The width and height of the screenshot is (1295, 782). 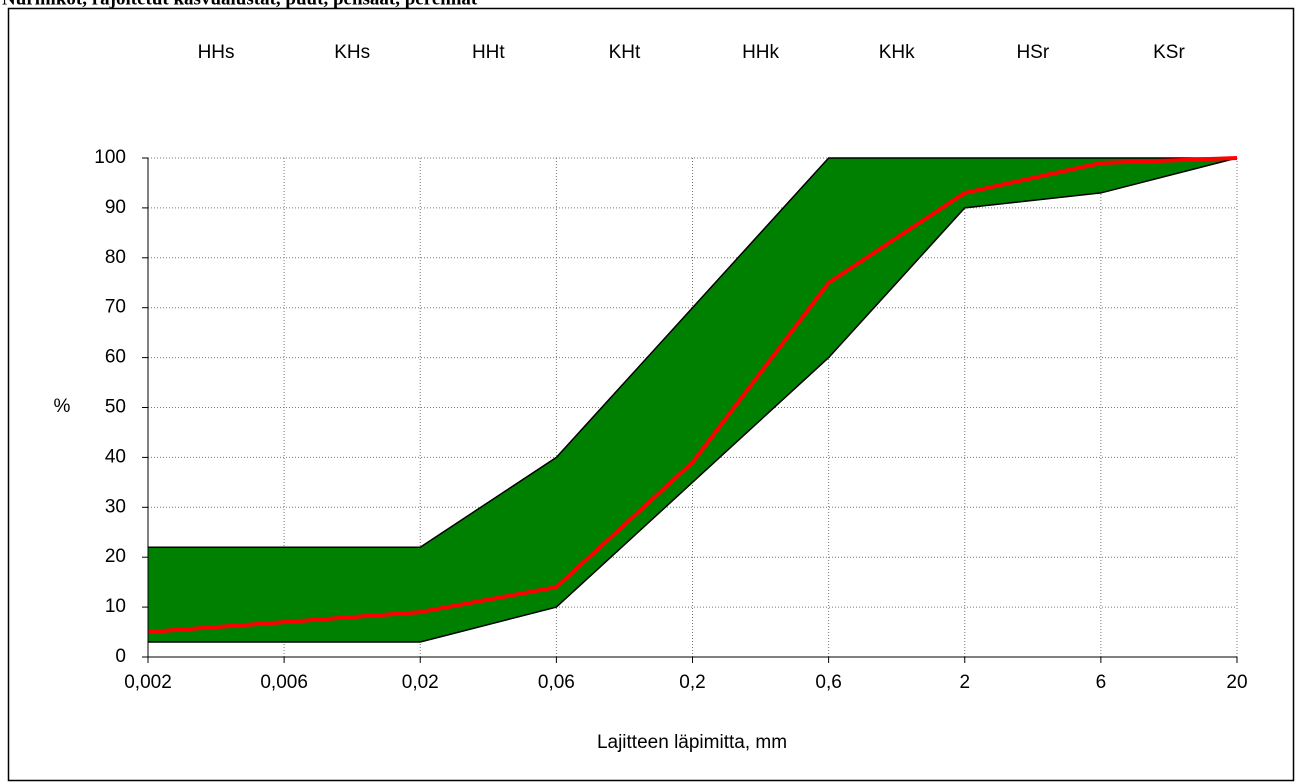 What do you see at coordinates (1101, 682) in the screenshot?
I see `x-tick-label: 6` at bounding box center [1101, 682].